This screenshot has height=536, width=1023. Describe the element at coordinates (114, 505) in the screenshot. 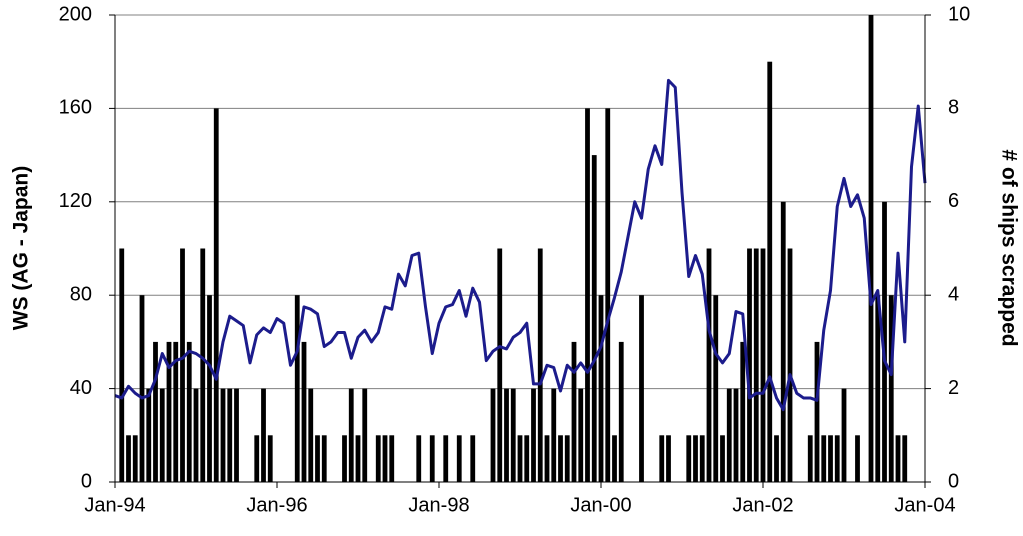

I see `x-tick-label: Jan-94` at that location.